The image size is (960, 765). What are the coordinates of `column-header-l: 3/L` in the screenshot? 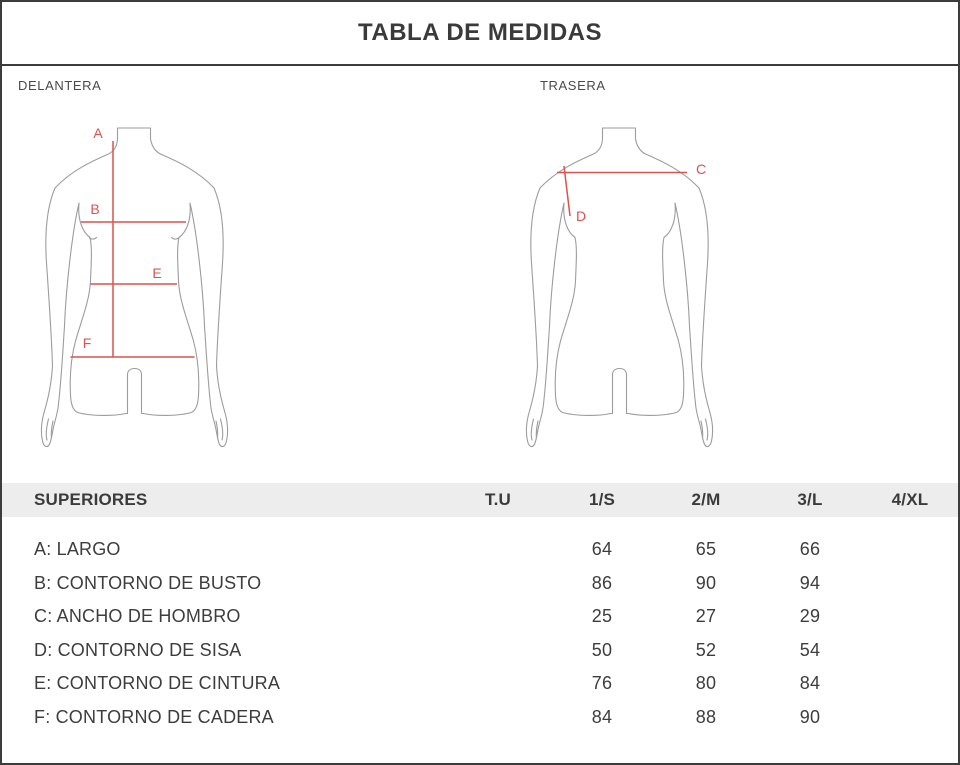 It's located at (810, 499).